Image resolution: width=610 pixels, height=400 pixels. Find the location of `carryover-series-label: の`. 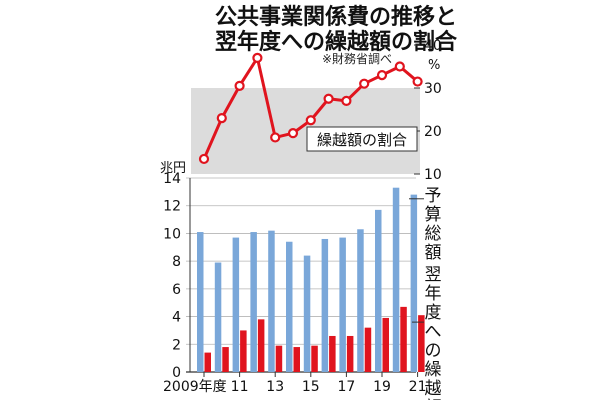

carryover-series-label: の is located at coordinates (433, 351).